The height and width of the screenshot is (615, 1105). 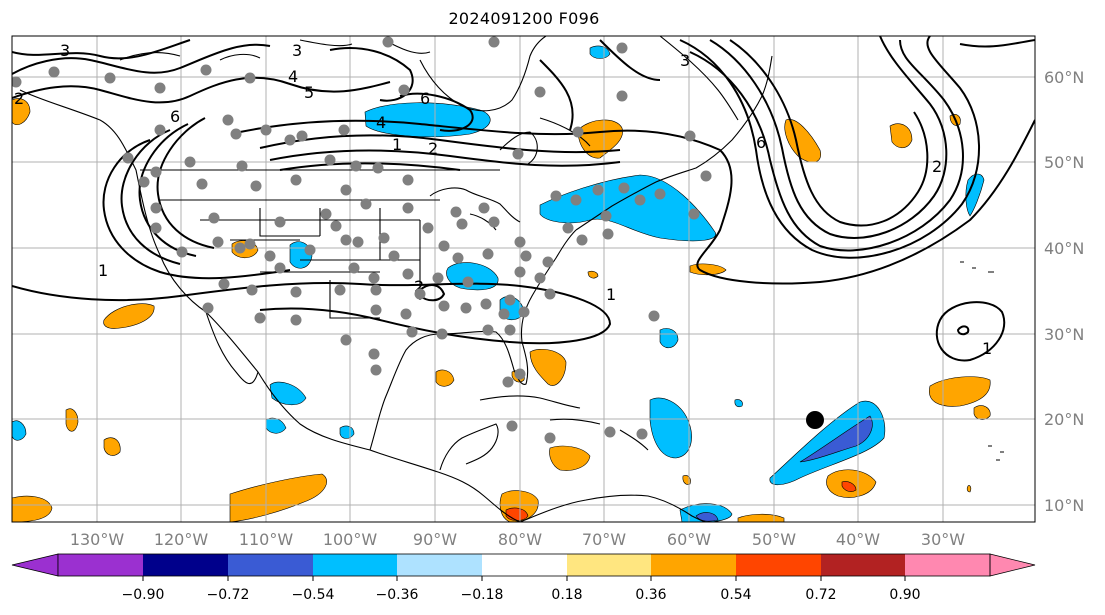 What do you see at coordinates (566, 595) in the screenshot?
I see `colorbar-tick-label: 0.18` at bounding box center [566, 595].